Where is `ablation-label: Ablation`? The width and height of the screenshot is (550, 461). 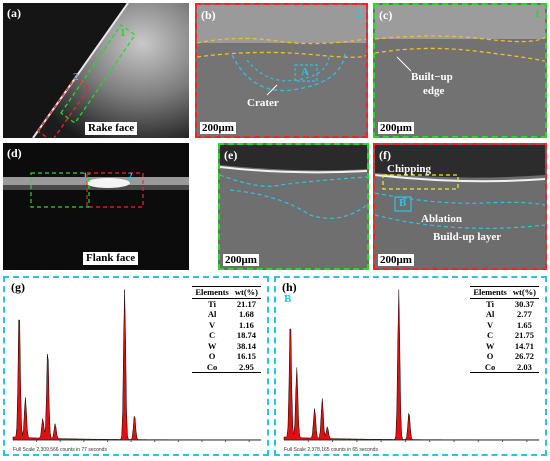
ablation-label: Ablation is located at coordinates (441, 219).